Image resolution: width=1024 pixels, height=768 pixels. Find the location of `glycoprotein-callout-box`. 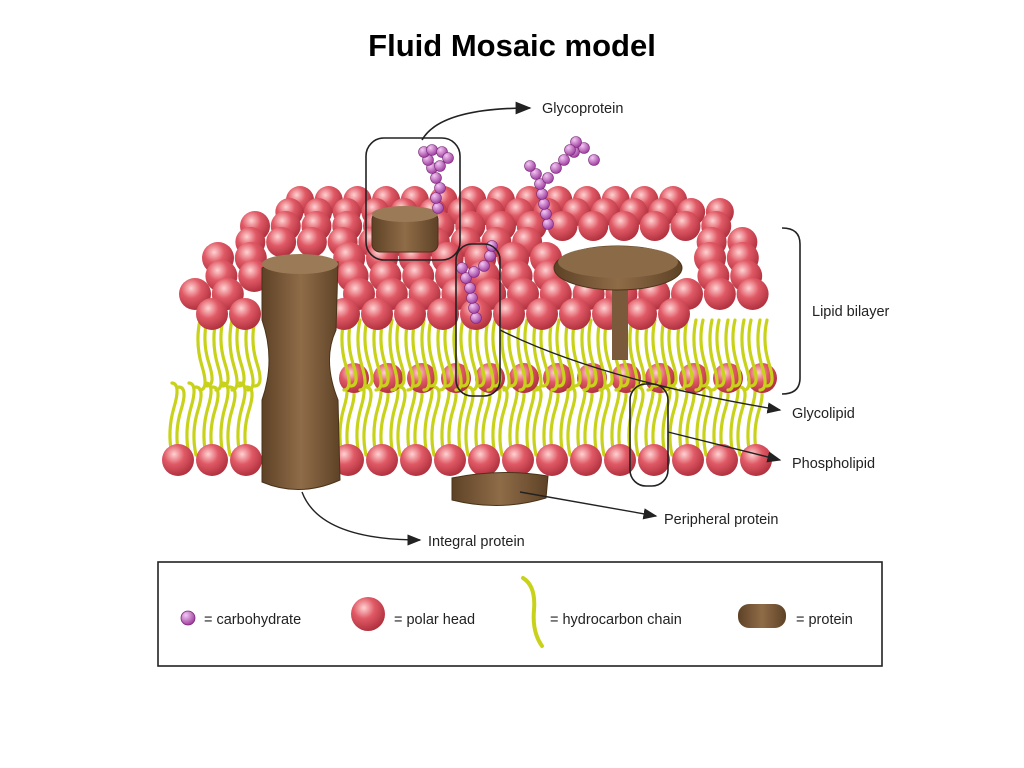

glycoprotein-callout-box is located at coordinates (413, 199).